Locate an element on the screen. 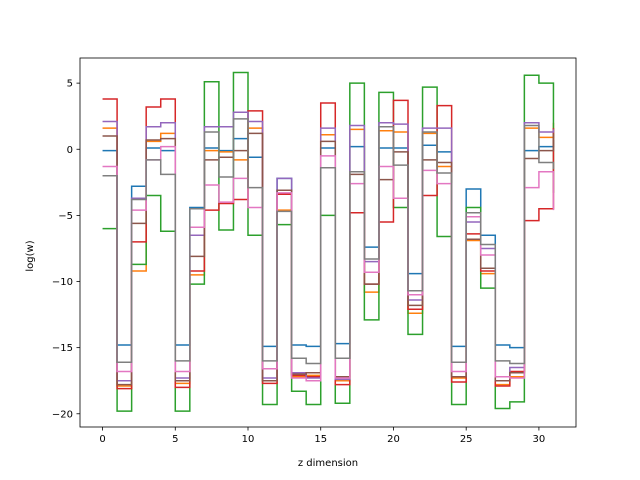 The height and width of the screenshot is (480, 640). x-tick-label: 30 is located at coordinates (539, 439).